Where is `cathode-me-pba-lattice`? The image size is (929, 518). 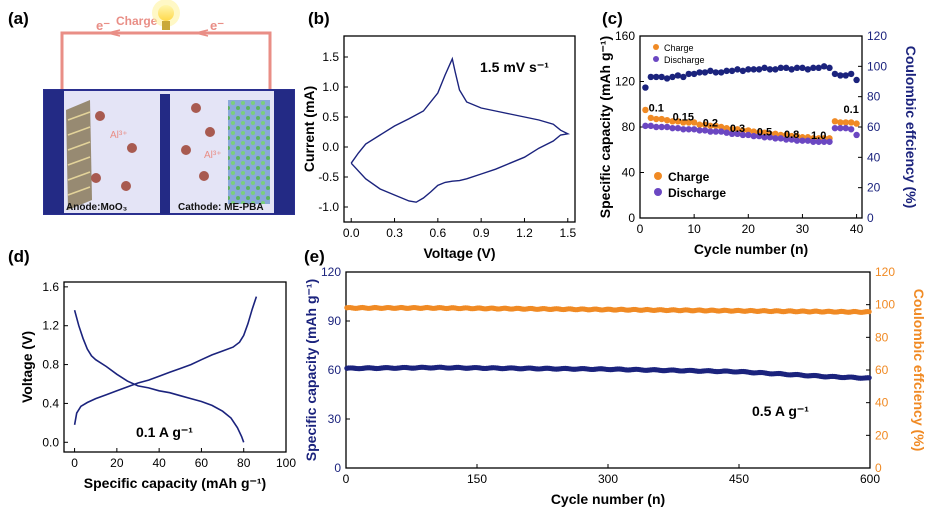 cathode-me-pba-lattice is located at coordinates (249, 152).